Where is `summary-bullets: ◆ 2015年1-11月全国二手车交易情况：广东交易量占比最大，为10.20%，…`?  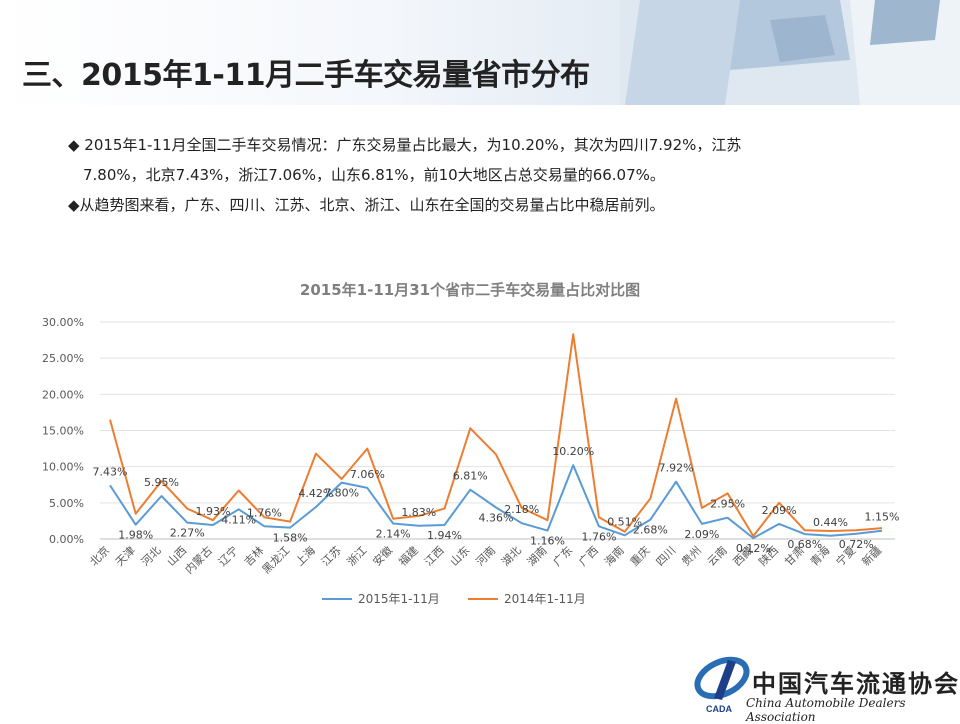
summary-bullets: ◆ 2015年1-11月全国二手车交易情况：广东交易量占比最大，为10.20%，… is located at coordinates (493, 175).